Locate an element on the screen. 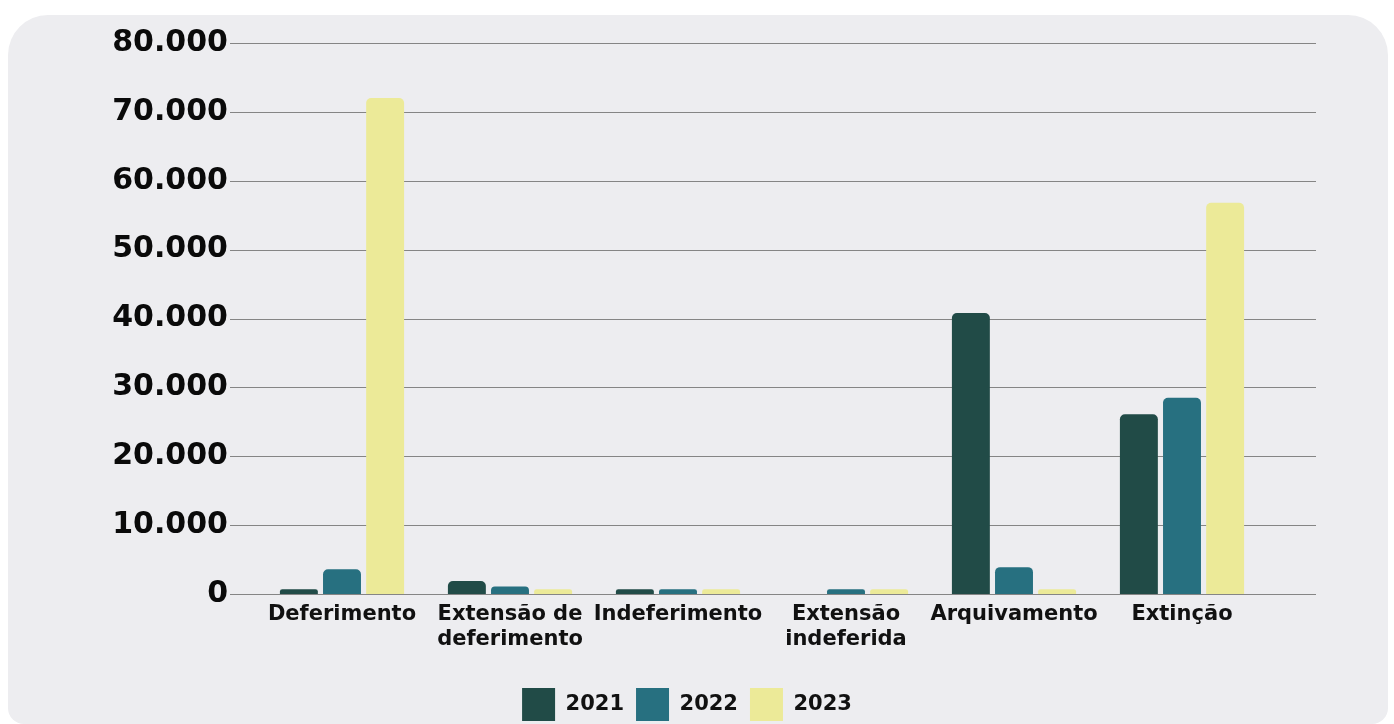  y-tick-label: 40.000 is located at coordinates (170, 316).